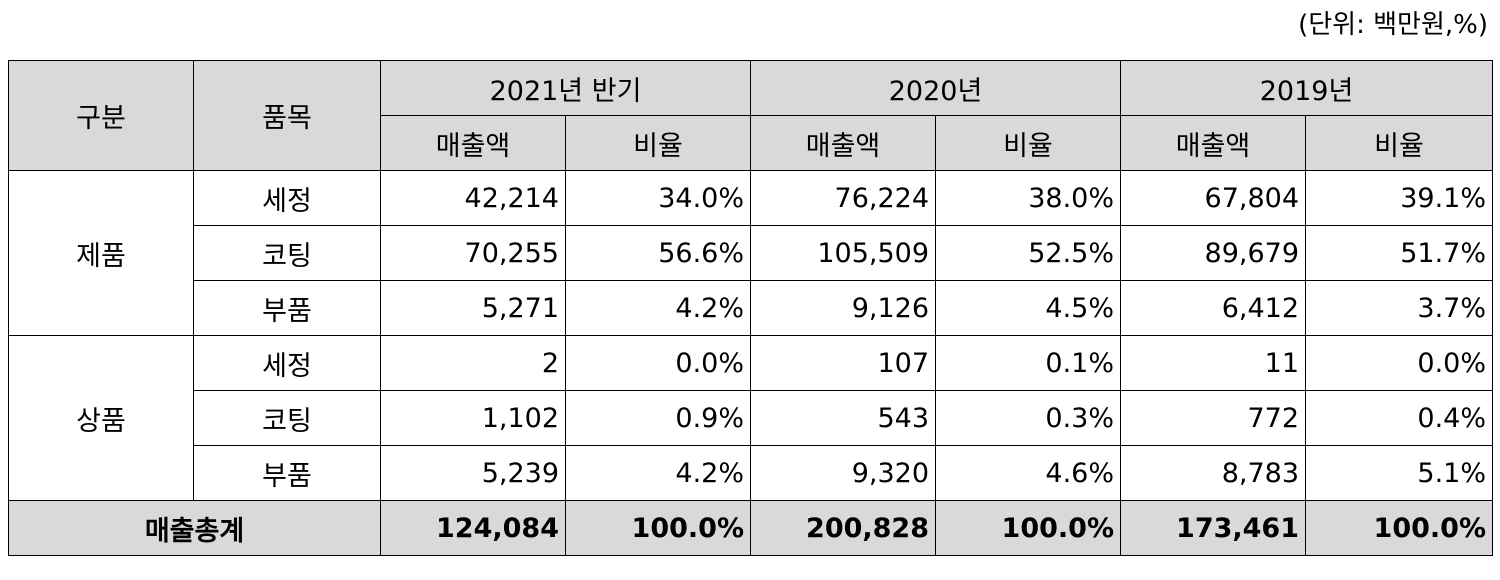 The height and width of the screenshot is (580, 1500). What do you see at coordinates (658, 253) in the screenshot?
I see `value-cell: 56.6%` at bounding box center [658, 253].